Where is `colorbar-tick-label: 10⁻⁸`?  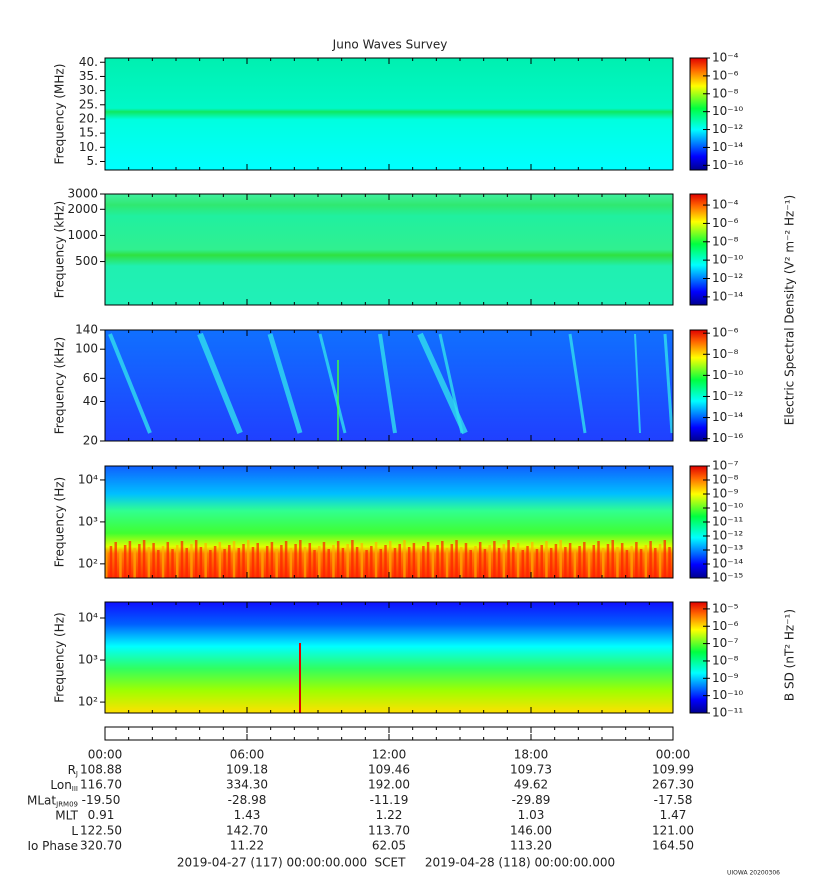 colorbar-tick-label: 10⁻⁸ is located at coordinates (725, 480).